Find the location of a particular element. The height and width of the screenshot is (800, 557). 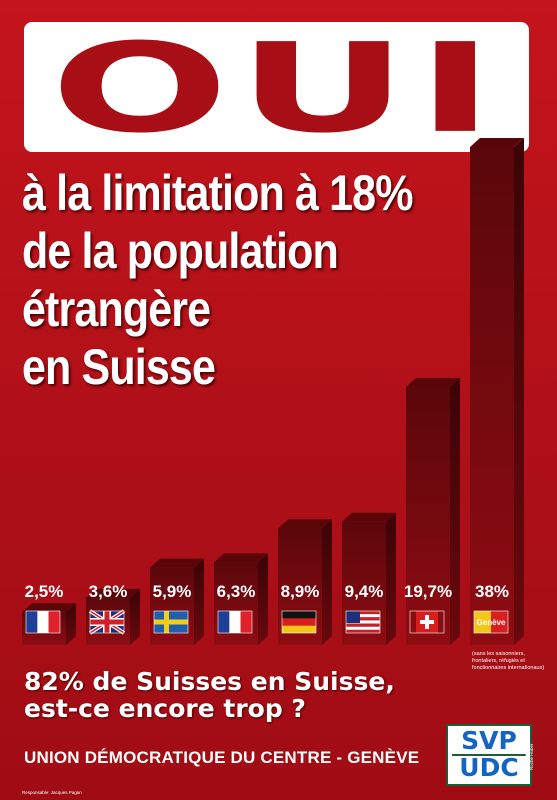

question-line: 82% de Suisses en Suisse, is located at coordinates (209, 681).